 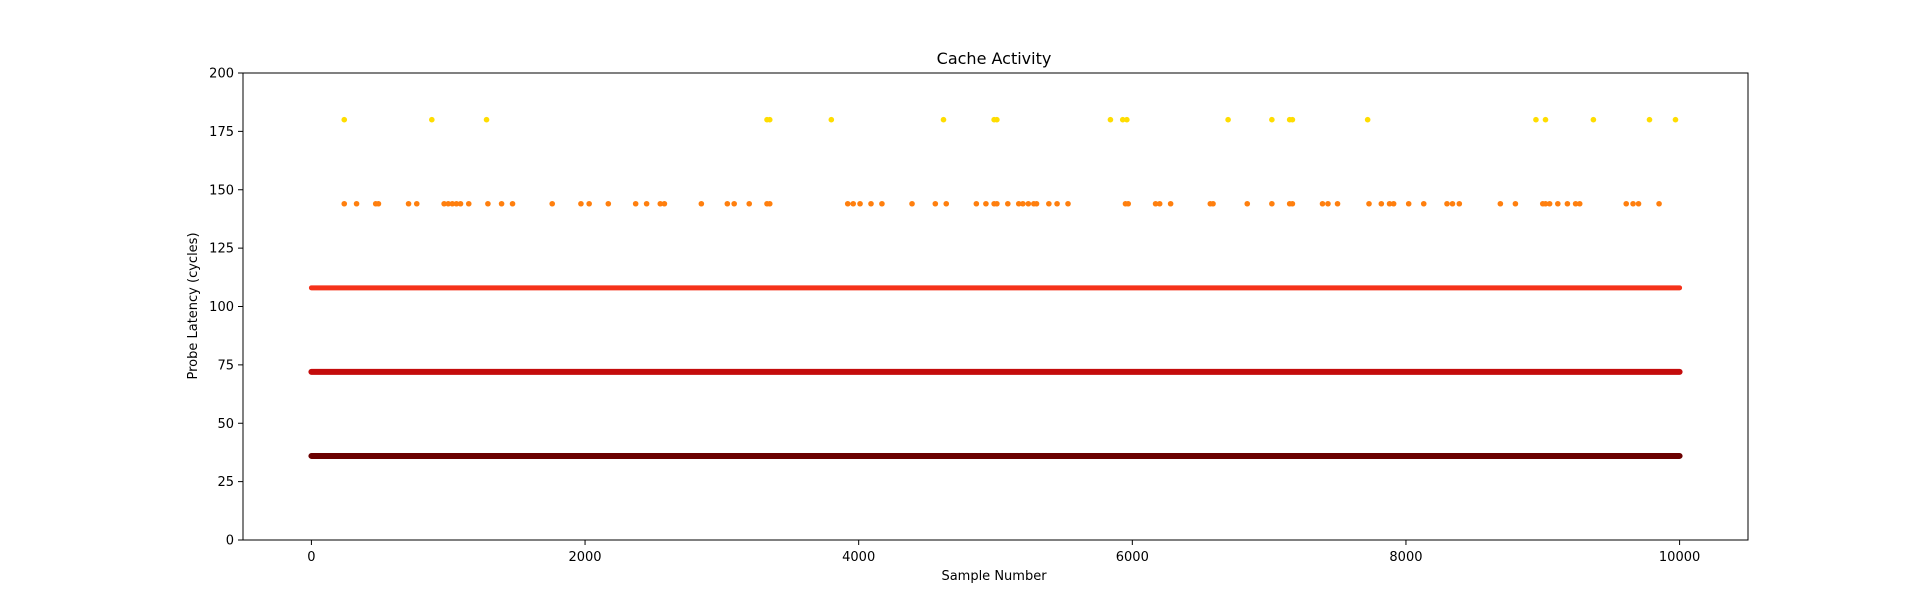 I want to click on y-tick-label: 200, so click(x=221, y=74).